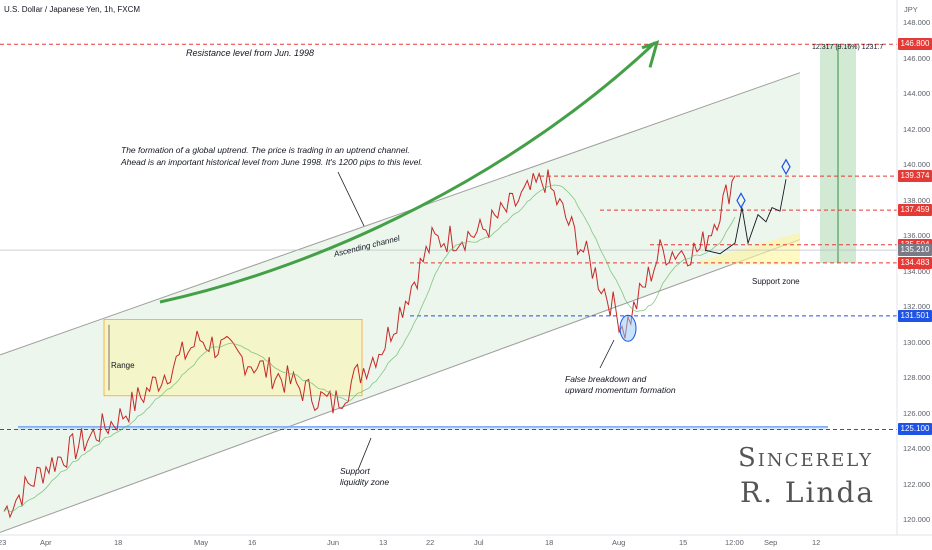  What do you see at coordinates (252, 542) in the screenshot?
I see `time-tick: 16` at bounding box center [252, 542].